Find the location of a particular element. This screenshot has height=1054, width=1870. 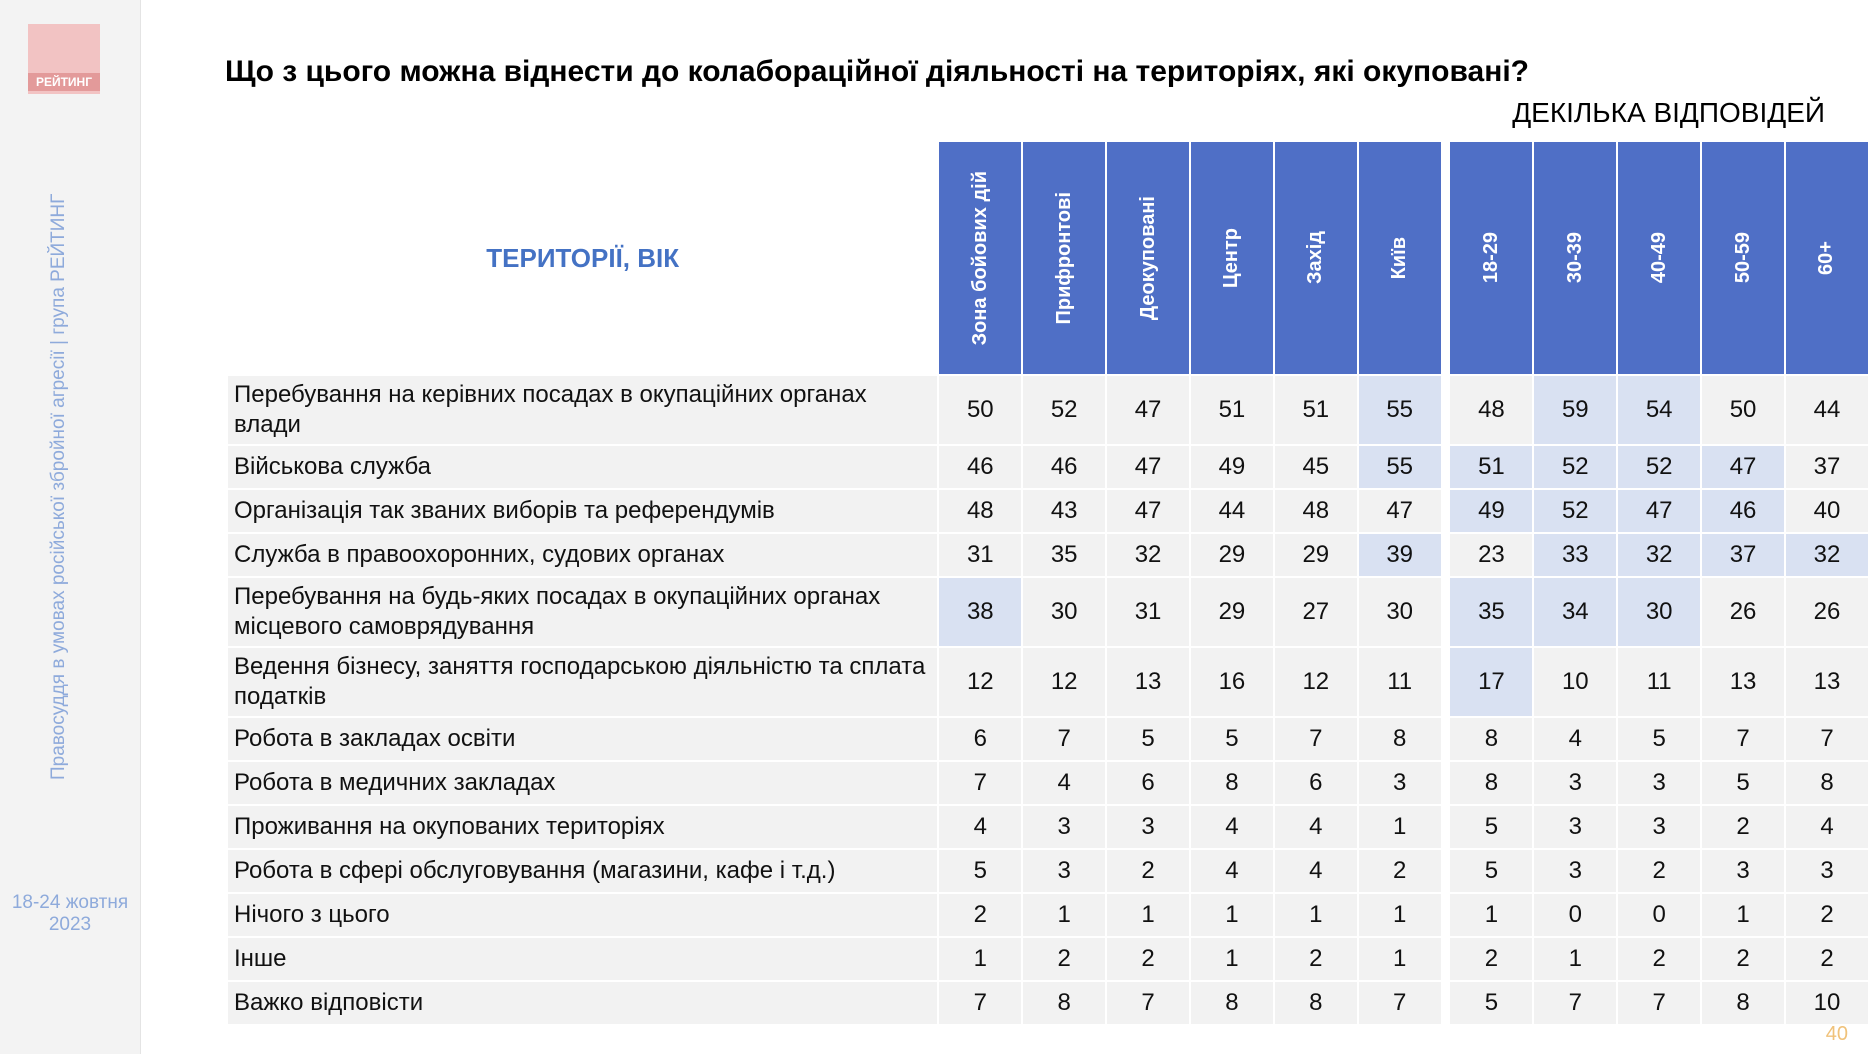

column-label: Деокуповані is located at coordinates (1147, 258).